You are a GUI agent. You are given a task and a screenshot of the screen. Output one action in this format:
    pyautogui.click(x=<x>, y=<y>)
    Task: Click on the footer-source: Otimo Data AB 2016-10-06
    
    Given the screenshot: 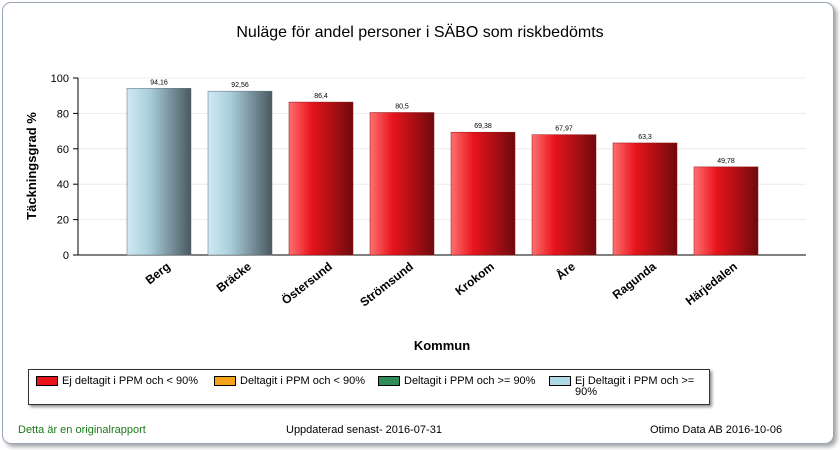 What is the action you would take?
    pyautogui.click(x=716, y=430)
    